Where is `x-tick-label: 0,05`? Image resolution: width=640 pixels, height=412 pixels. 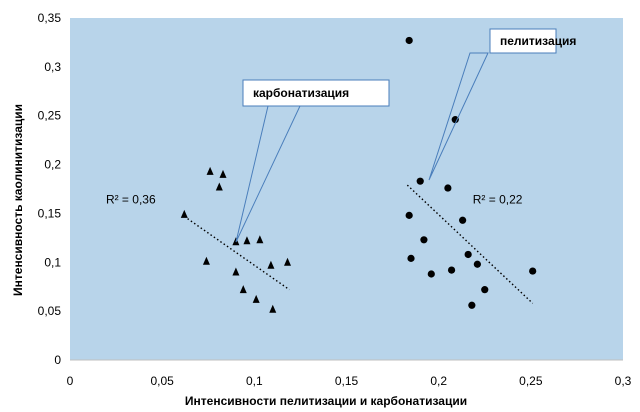 x-tick-label: 0,05 is located at coordinates (162, 381).